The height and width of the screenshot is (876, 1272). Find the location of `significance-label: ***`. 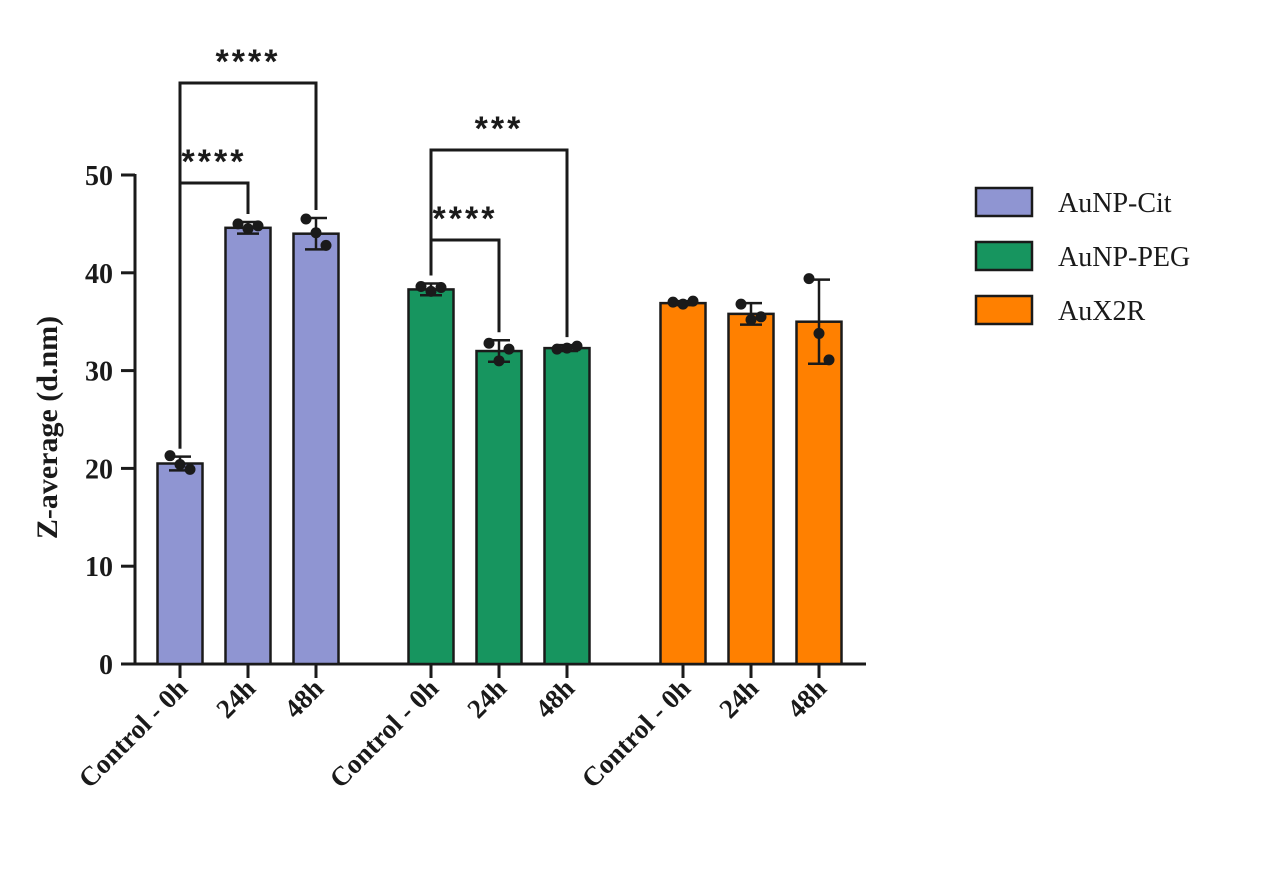

significance-label: *** is located at coordinates (499, 129).